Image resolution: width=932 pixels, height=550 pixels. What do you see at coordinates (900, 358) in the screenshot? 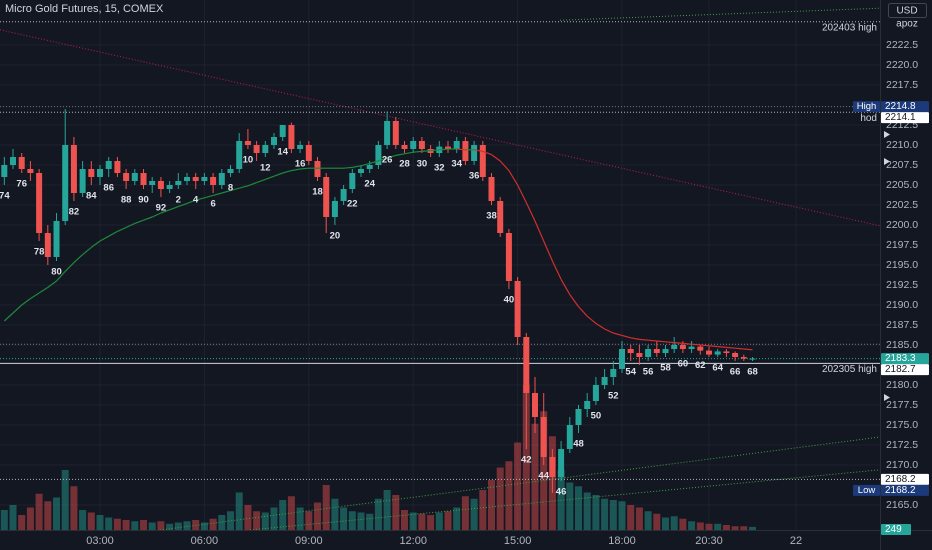
I see `price-tag-label: 2183.3` at bounding box center [900, 358].